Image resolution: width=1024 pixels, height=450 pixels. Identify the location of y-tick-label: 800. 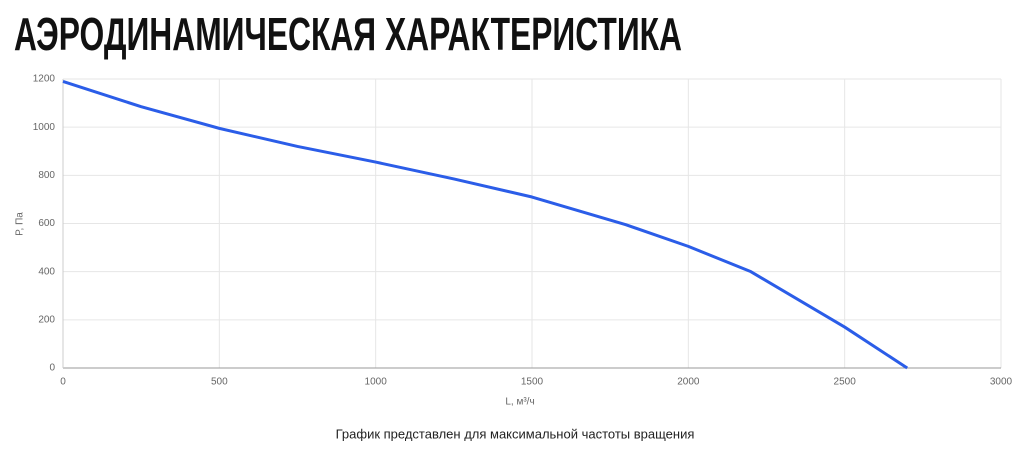
(46, 175).